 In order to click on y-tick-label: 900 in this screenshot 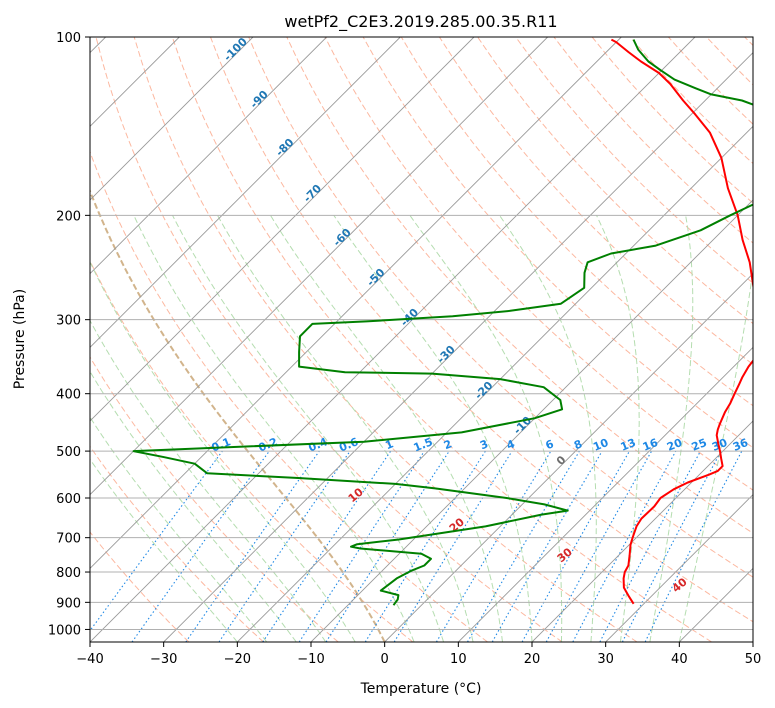, I will do `click(68, 603)`.